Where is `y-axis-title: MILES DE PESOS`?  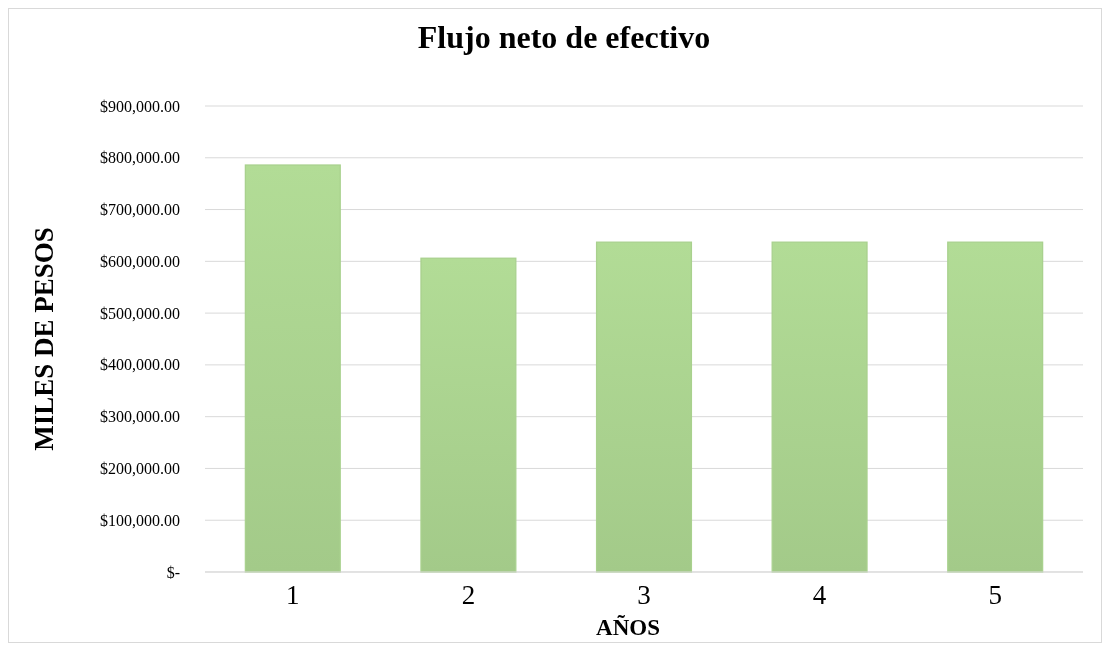 y-axis-title: MILES DE PESOS is located at coordinates (44, 339).